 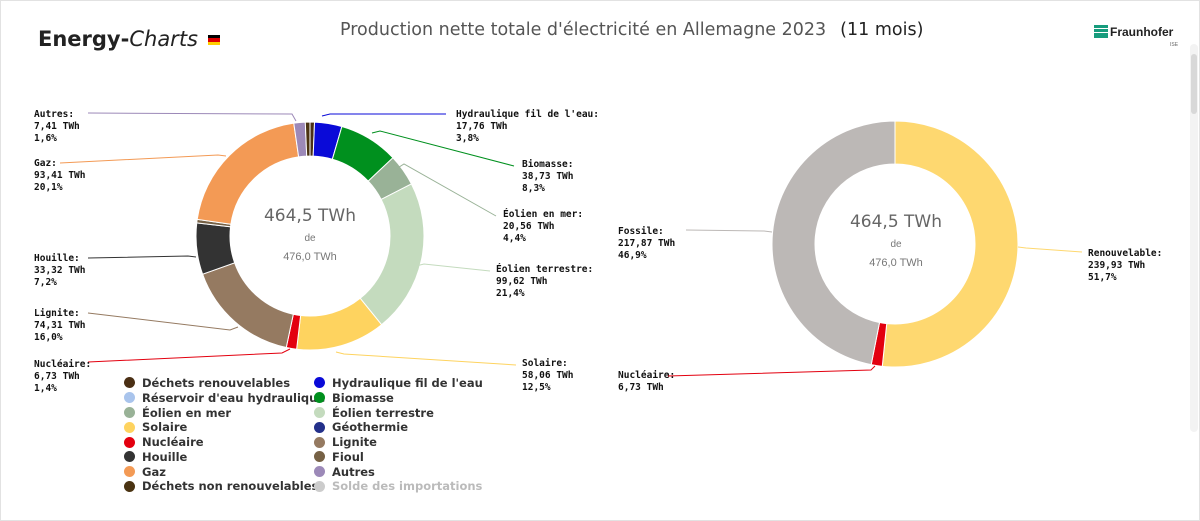 What do you see at coordinates (482, 126) in the screenshot?
I see `donut1-label-line: 17,76 TWh` at bounding box center [482, 126].